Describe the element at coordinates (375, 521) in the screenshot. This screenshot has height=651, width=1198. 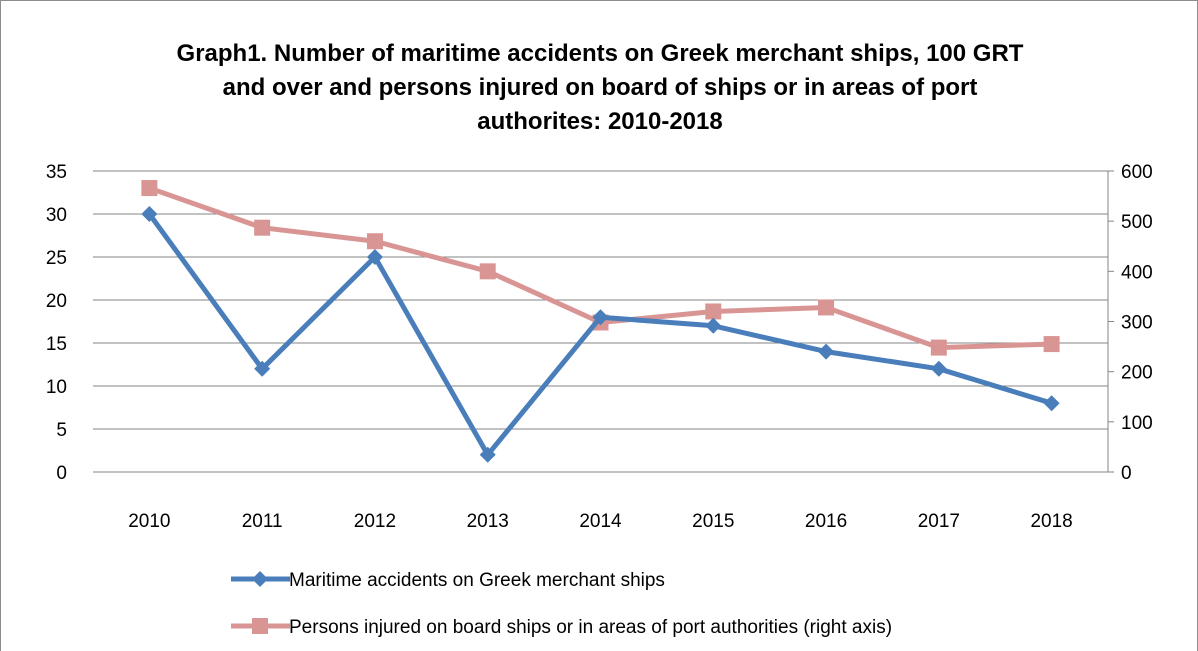
I see `x-tick-label: 2012` at that location.